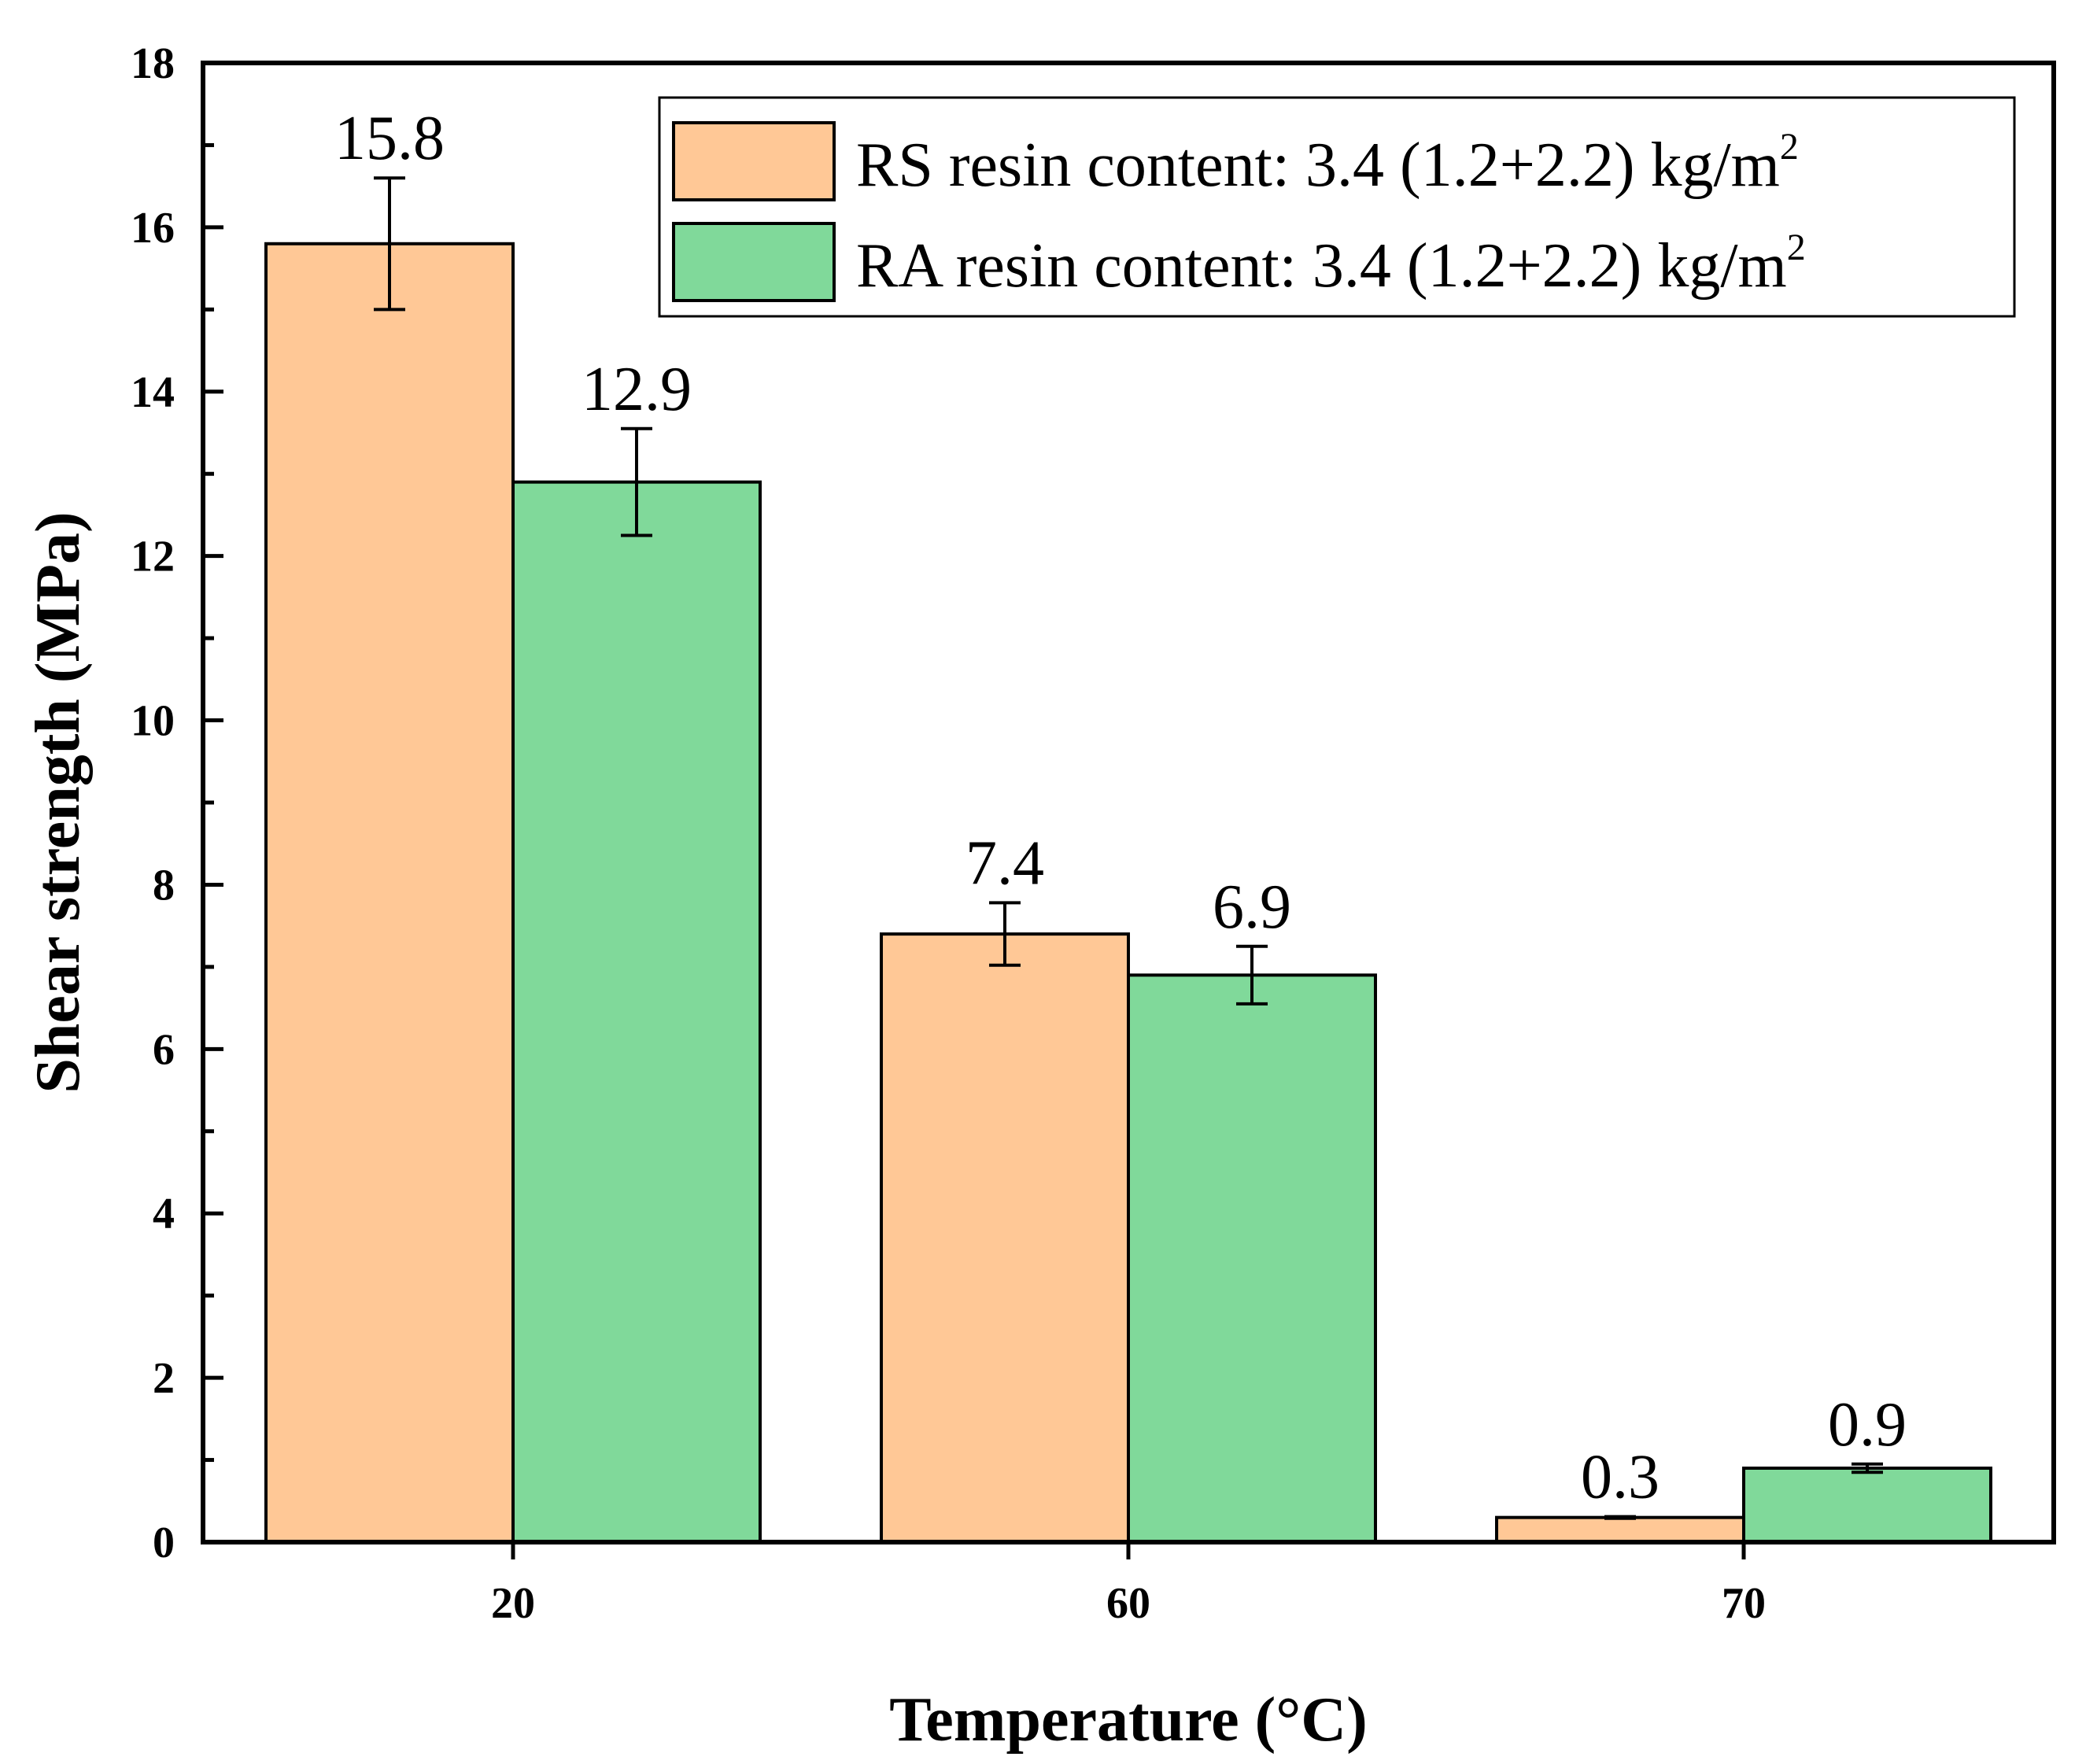 The image size is (2086, 1764). Describe the element at coordinates (164, 1543) in the screenshot. I see `y-tick-label: 0` at that location.